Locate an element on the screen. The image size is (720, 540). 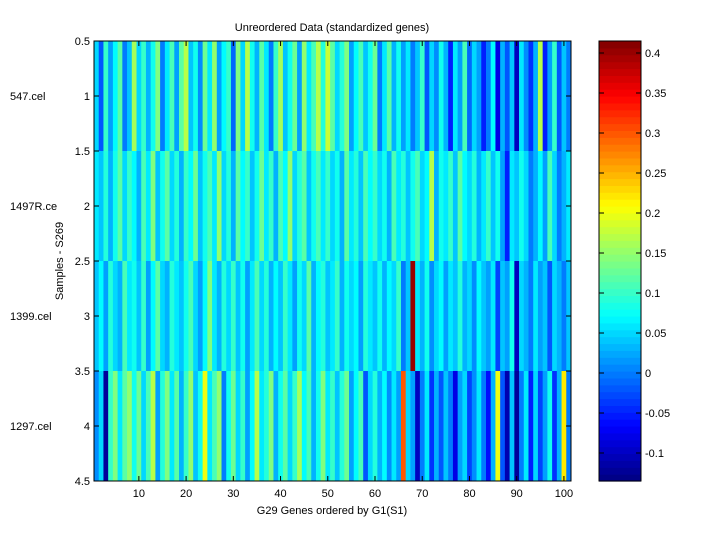
sample-label: 1399.cel is located at coordinates (31, 317).